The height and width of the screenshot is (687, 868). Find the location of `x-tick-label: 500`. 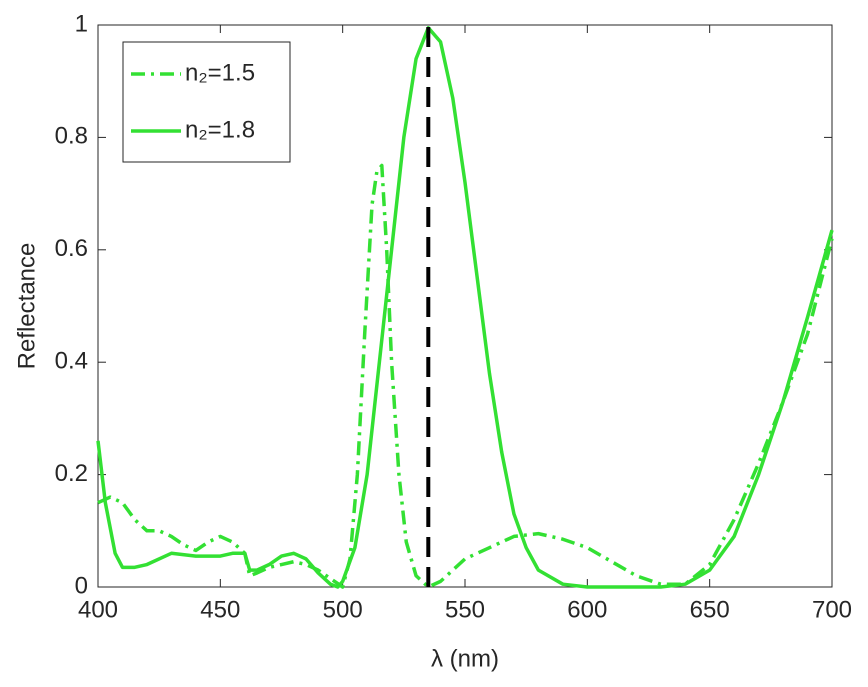

x-tick-label: 500 is located at coordinates (343, 609).